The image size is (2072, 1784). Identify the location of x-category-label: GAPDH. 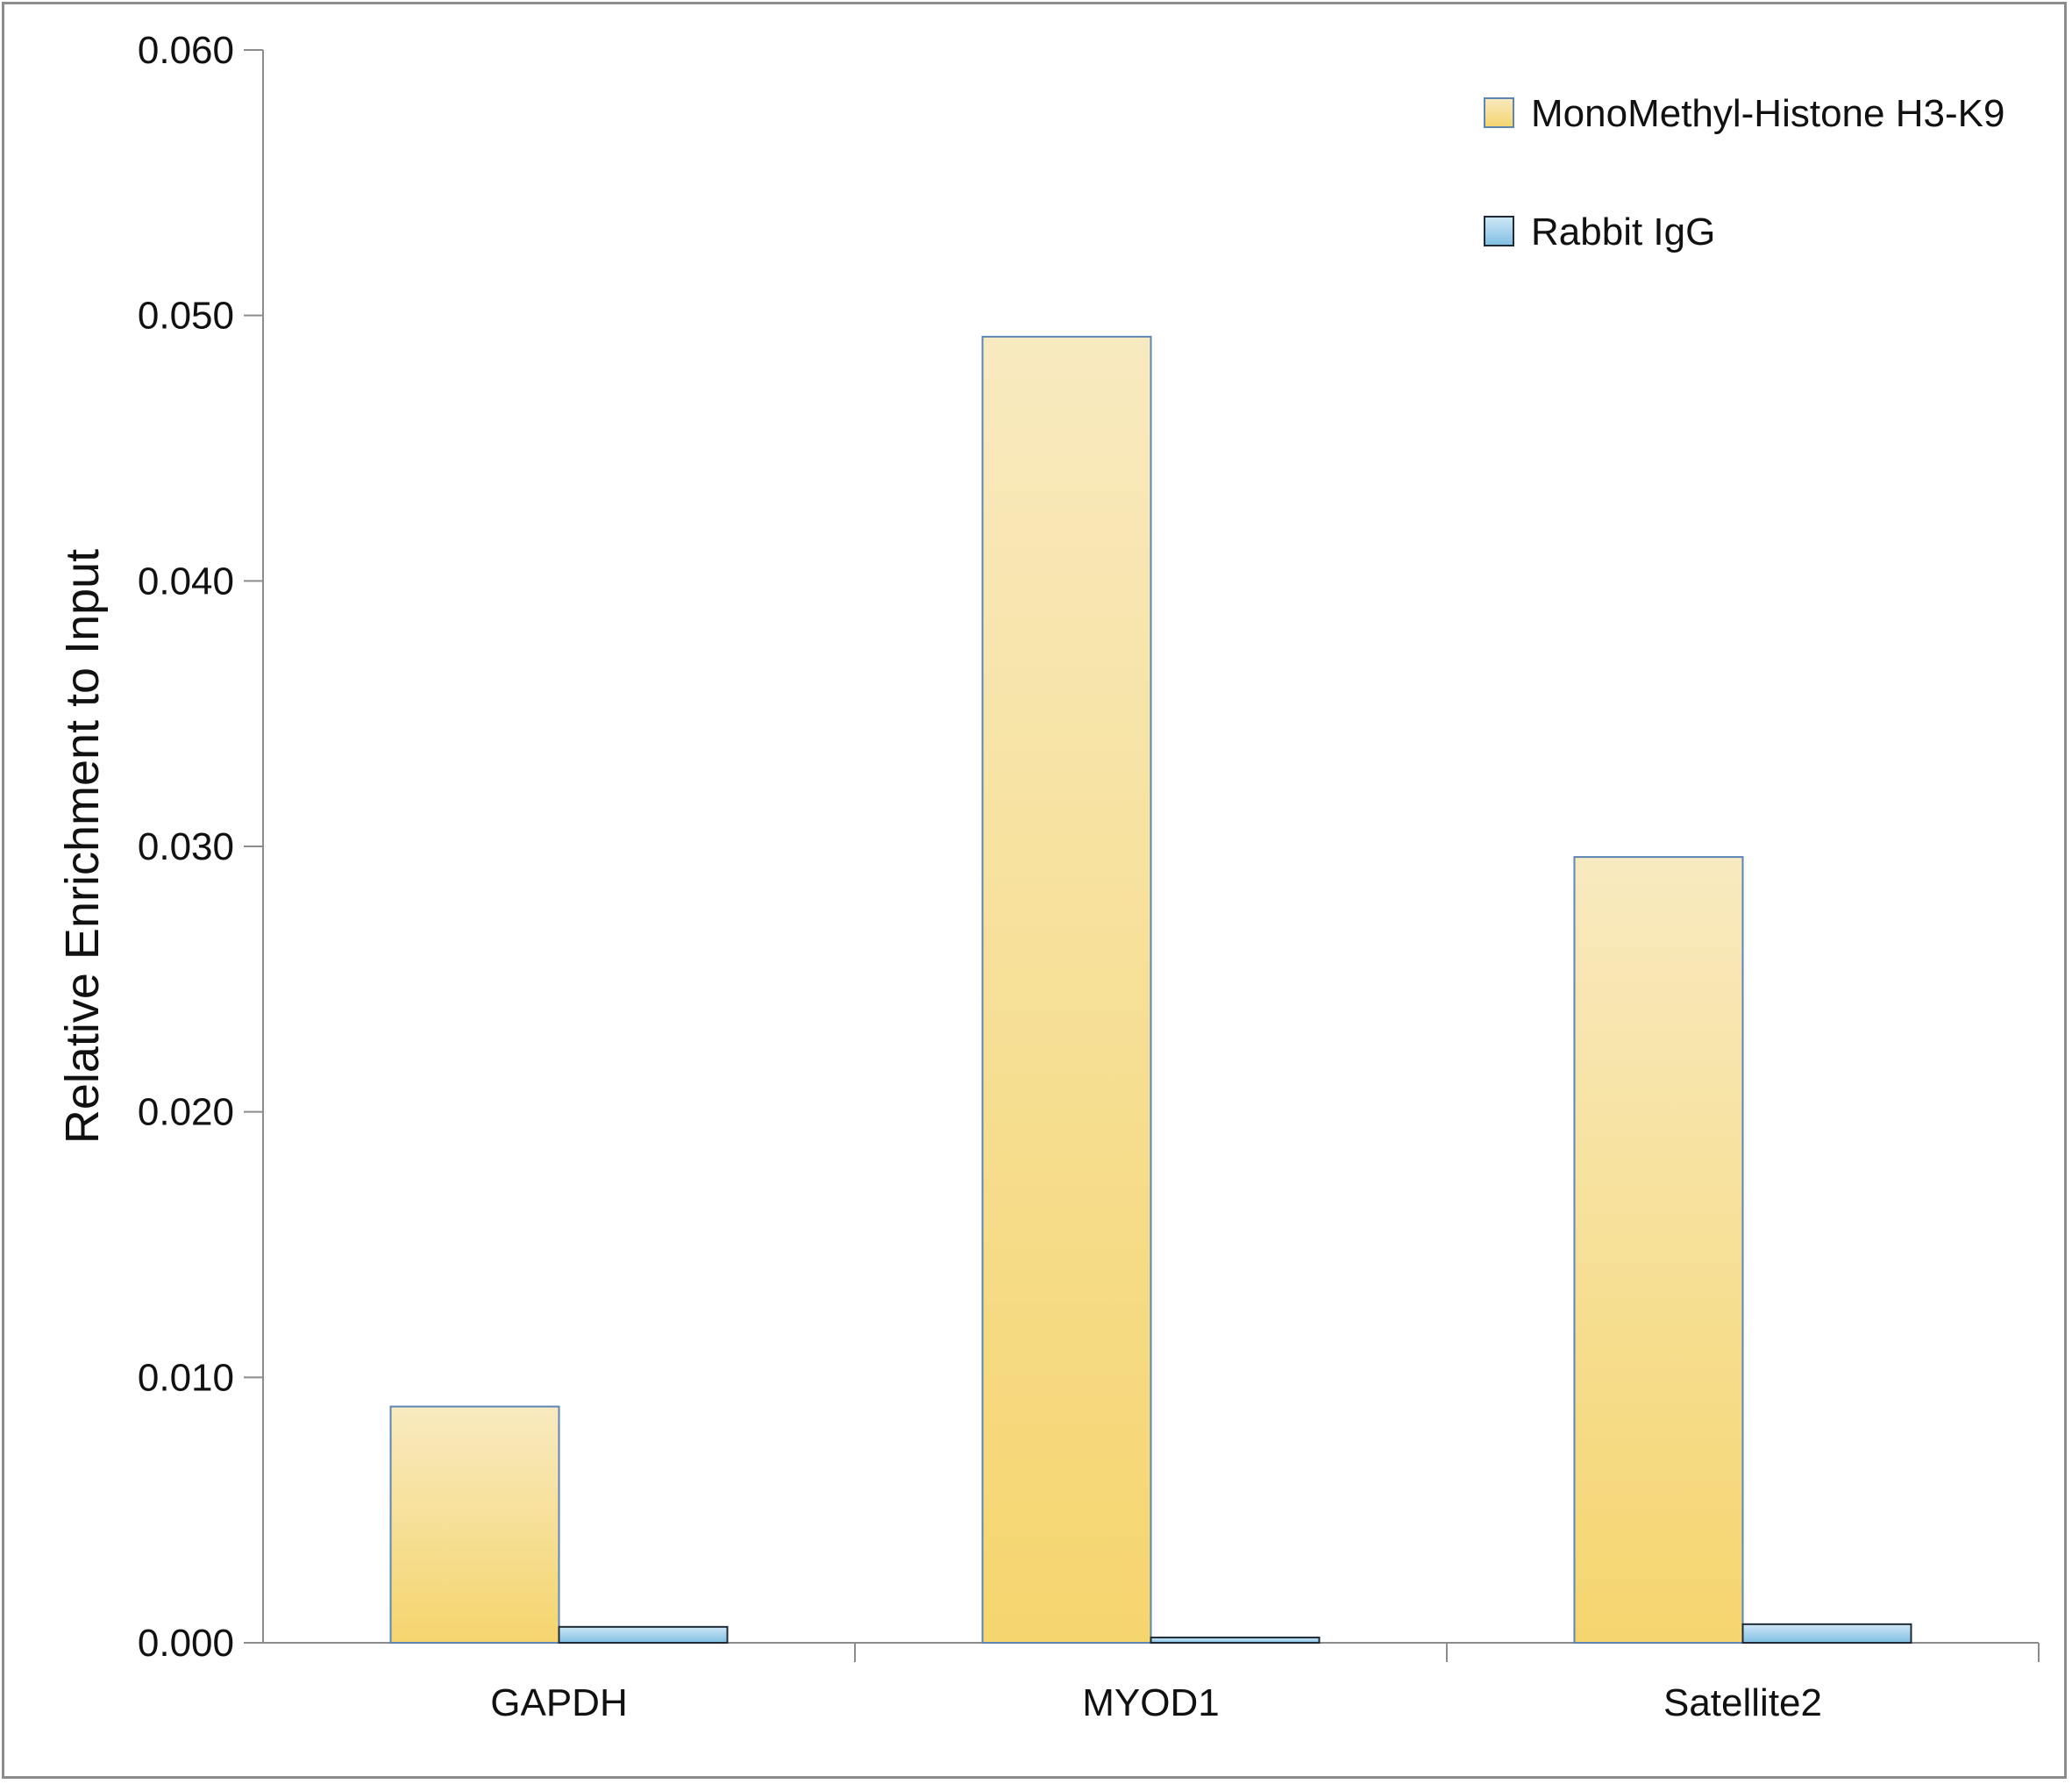
(558, 1702).